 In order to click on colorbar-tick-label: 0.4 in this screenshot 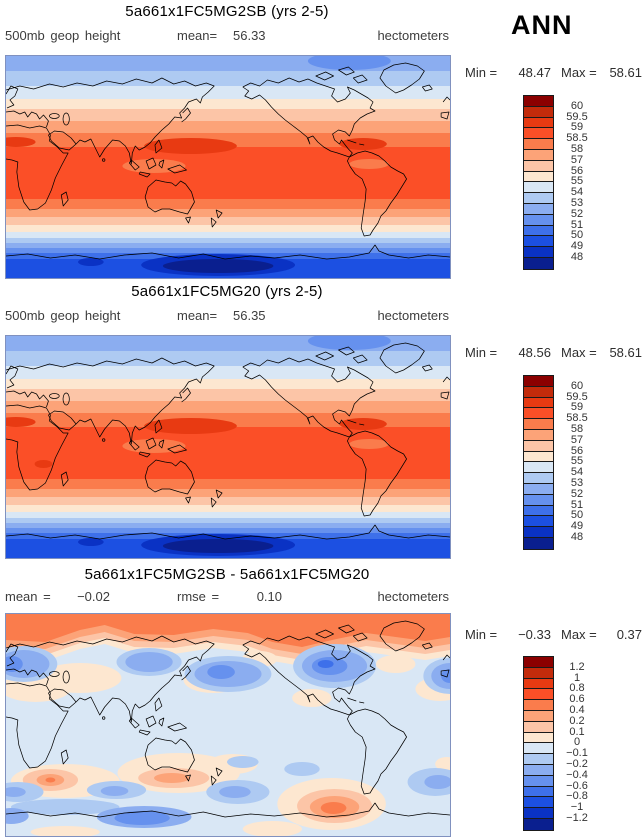, I will do `click(577, 710)`.